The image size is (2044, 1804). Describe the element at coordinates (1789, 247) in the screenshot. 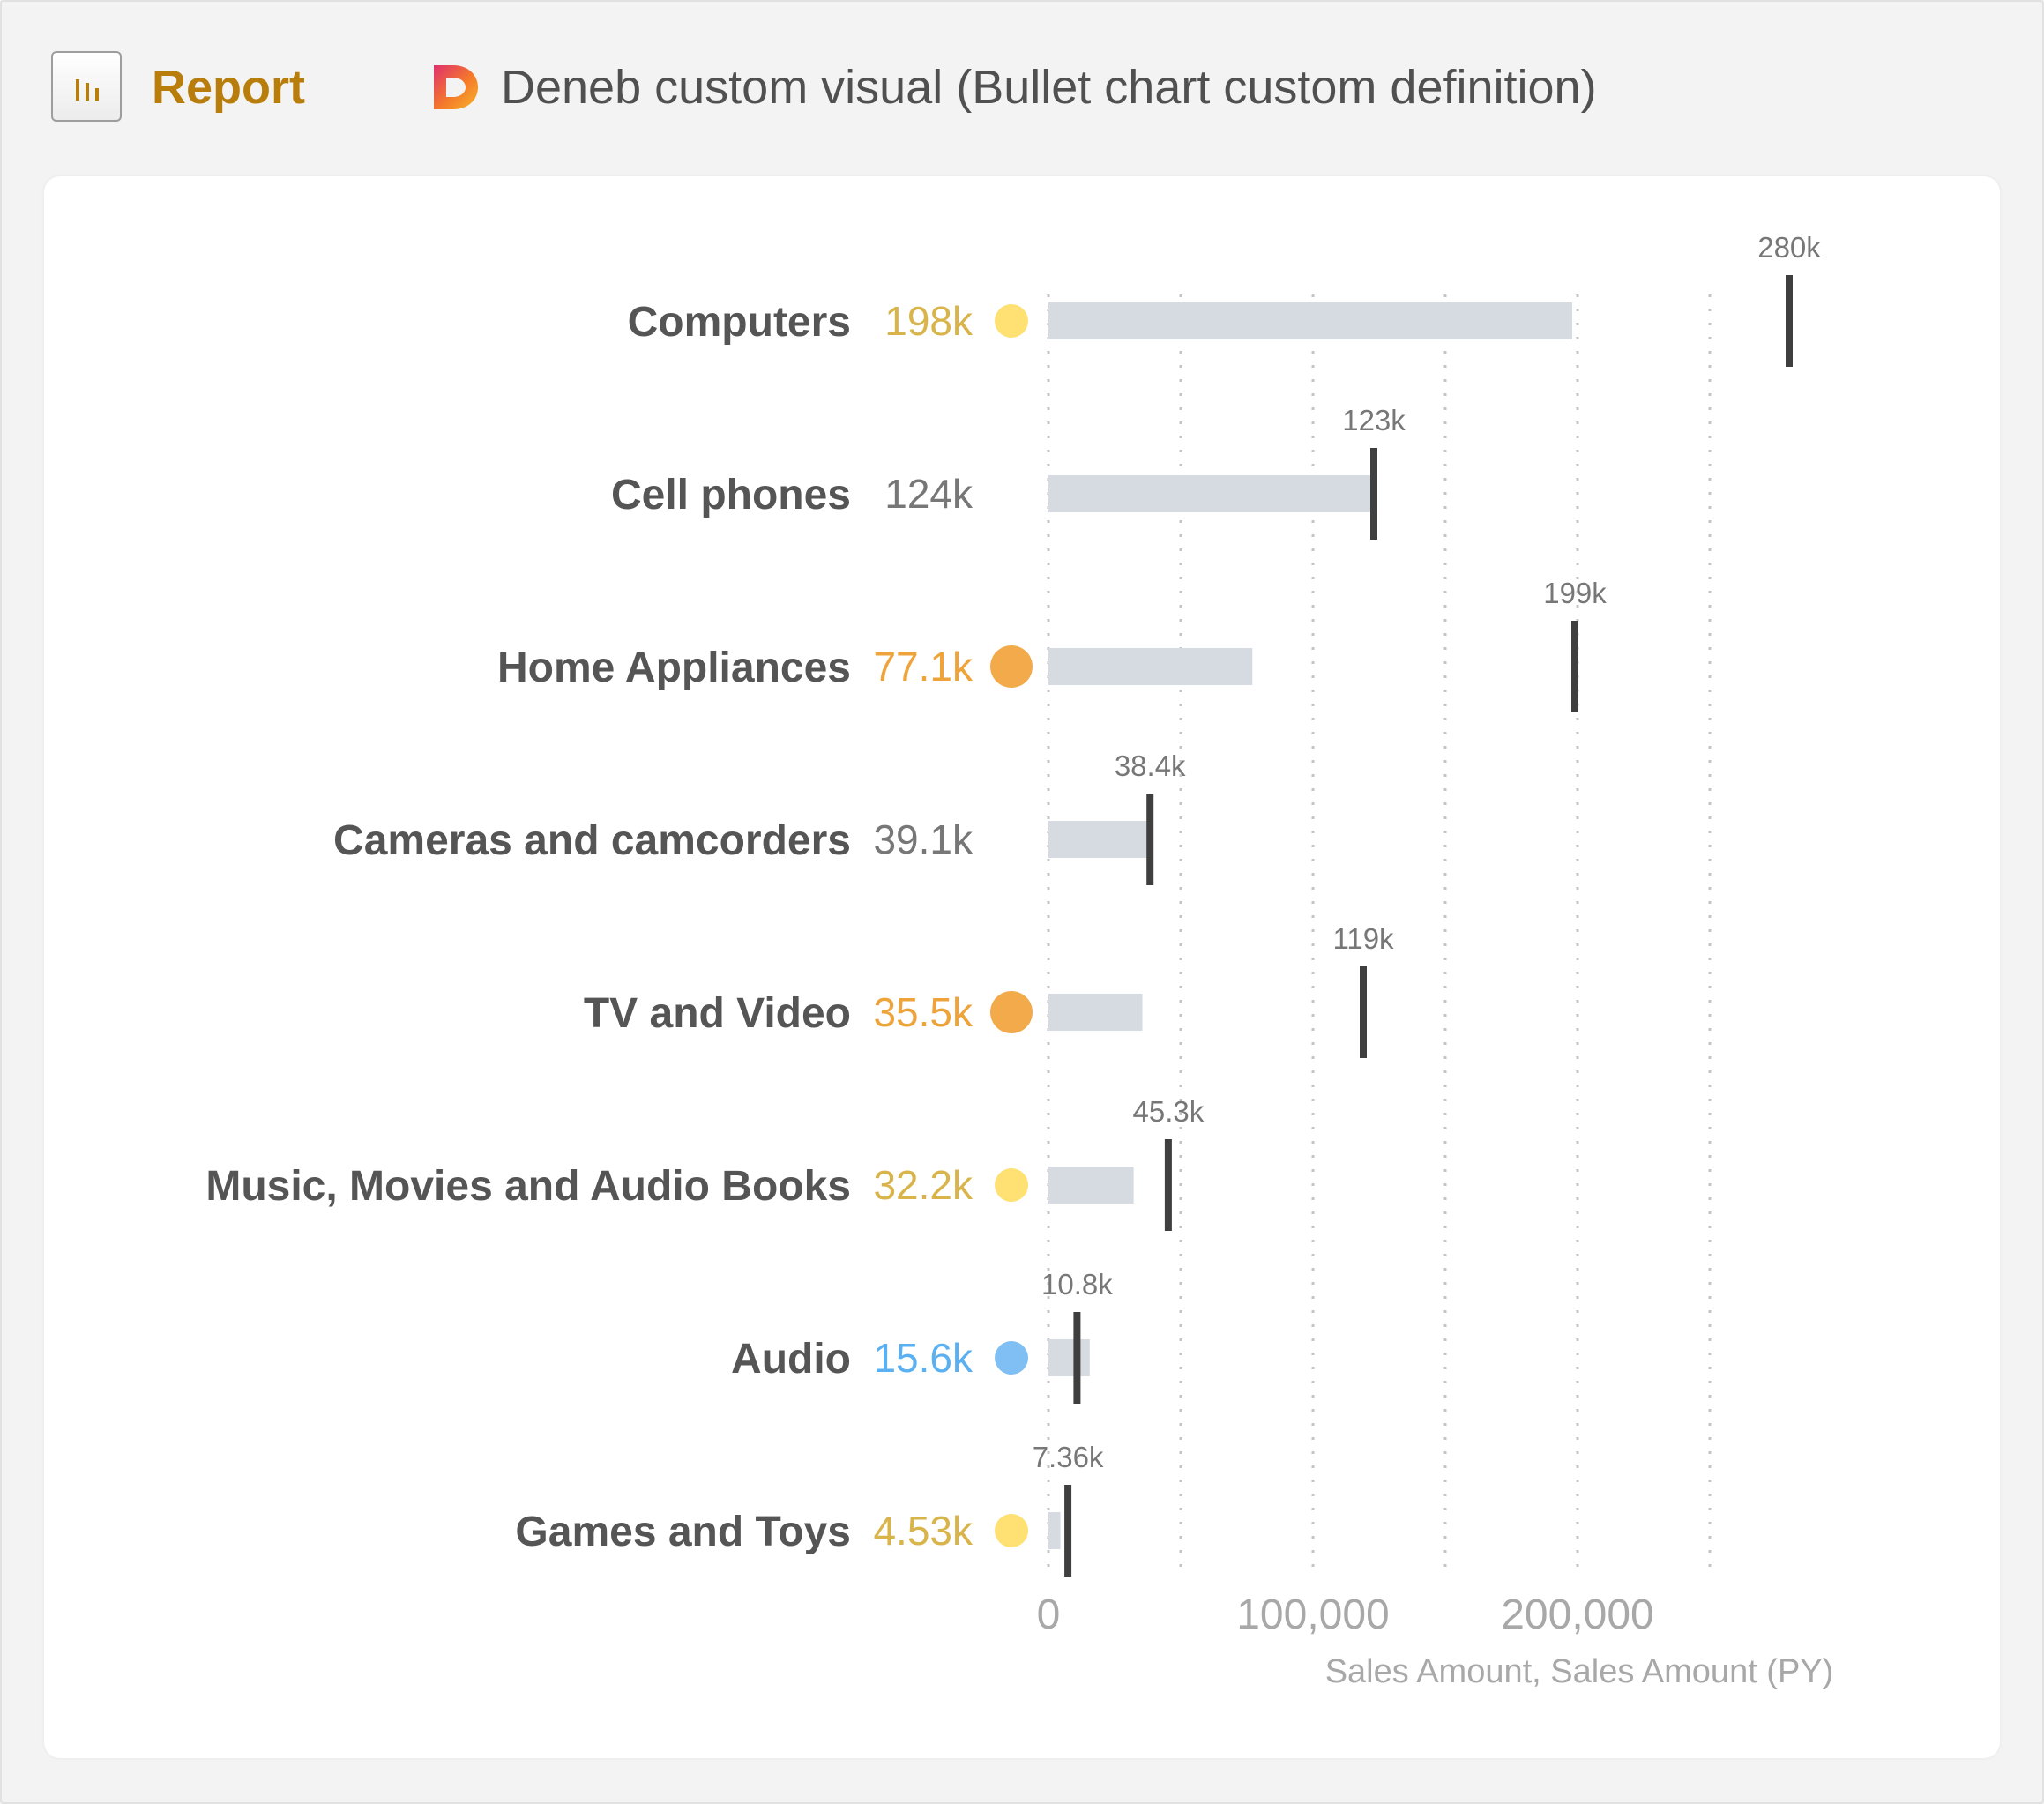

I see `target-label: 280k` at that location.